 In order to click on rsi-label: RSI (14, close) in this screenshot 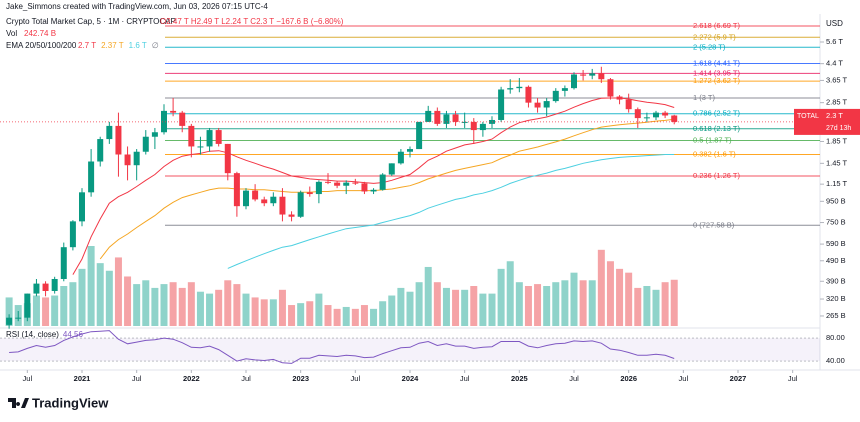, I will do `click(32, 334)`.